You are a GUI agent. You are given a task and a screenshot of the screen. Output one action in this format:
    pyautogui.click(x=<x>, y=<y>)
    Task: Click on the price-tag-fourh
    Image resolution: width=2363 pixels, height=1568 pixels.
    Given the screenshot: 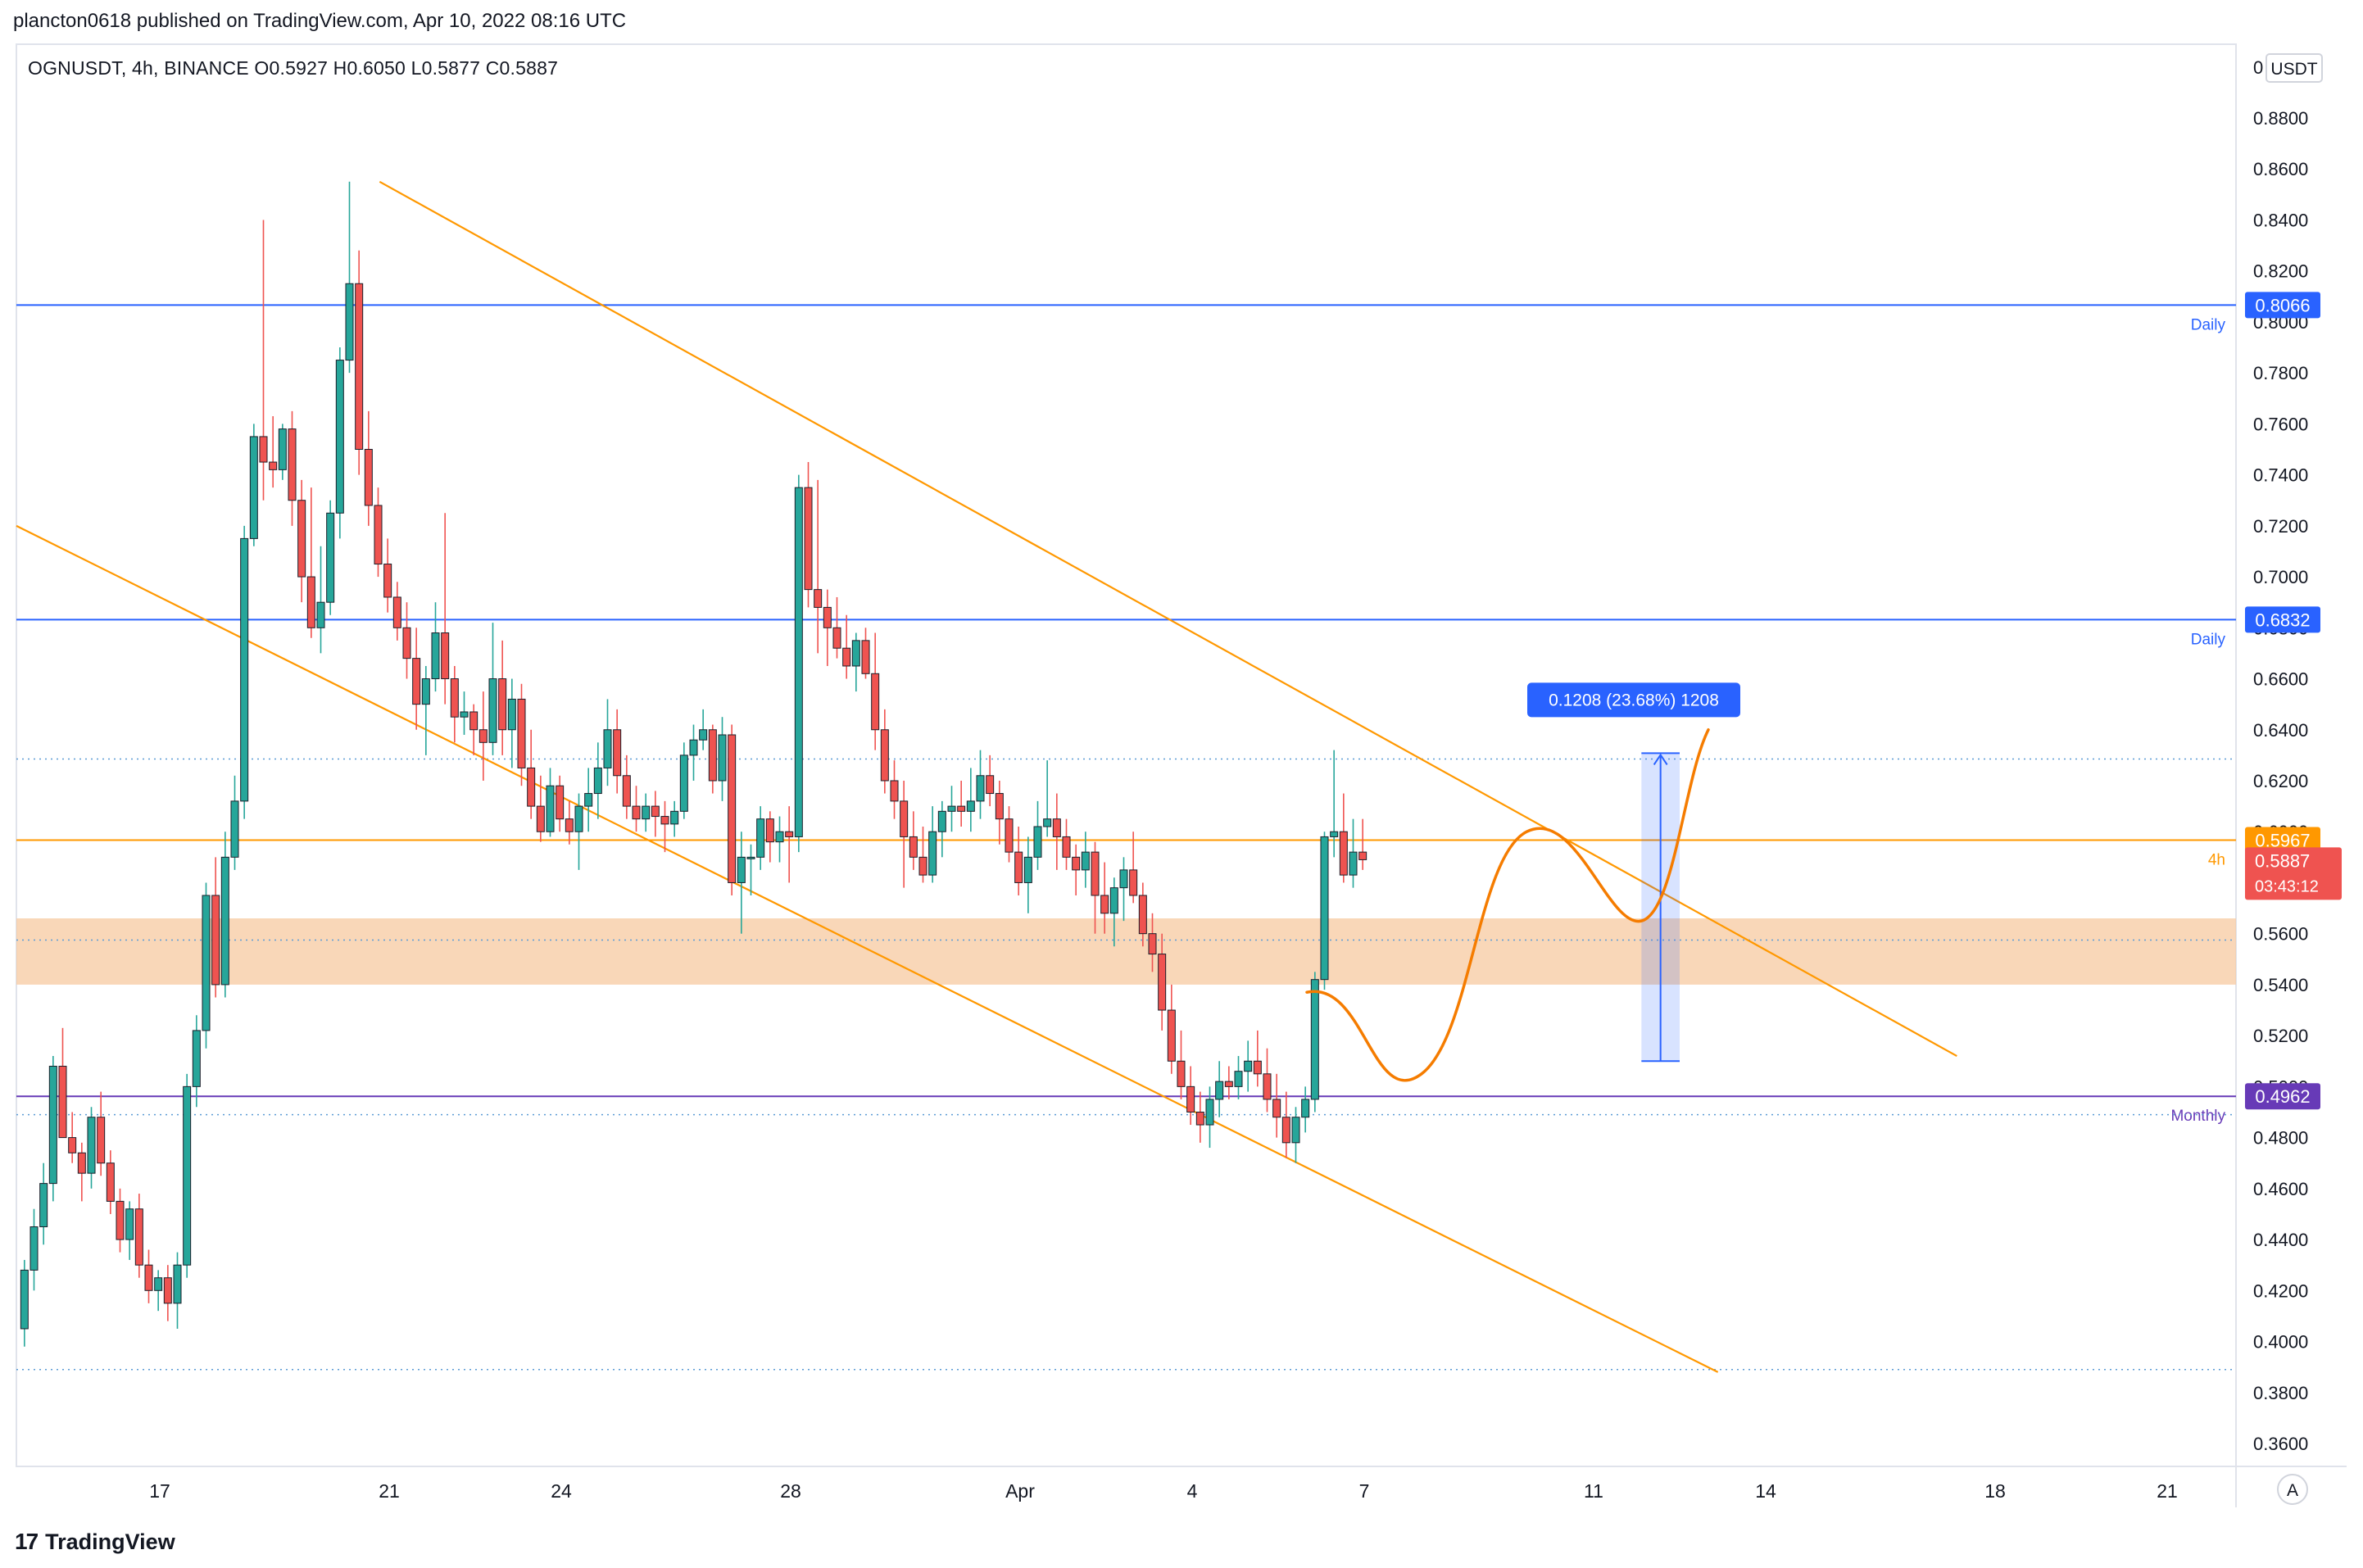 What is the action you would take?
    pyautogui.click(x=2282, y=840)
    